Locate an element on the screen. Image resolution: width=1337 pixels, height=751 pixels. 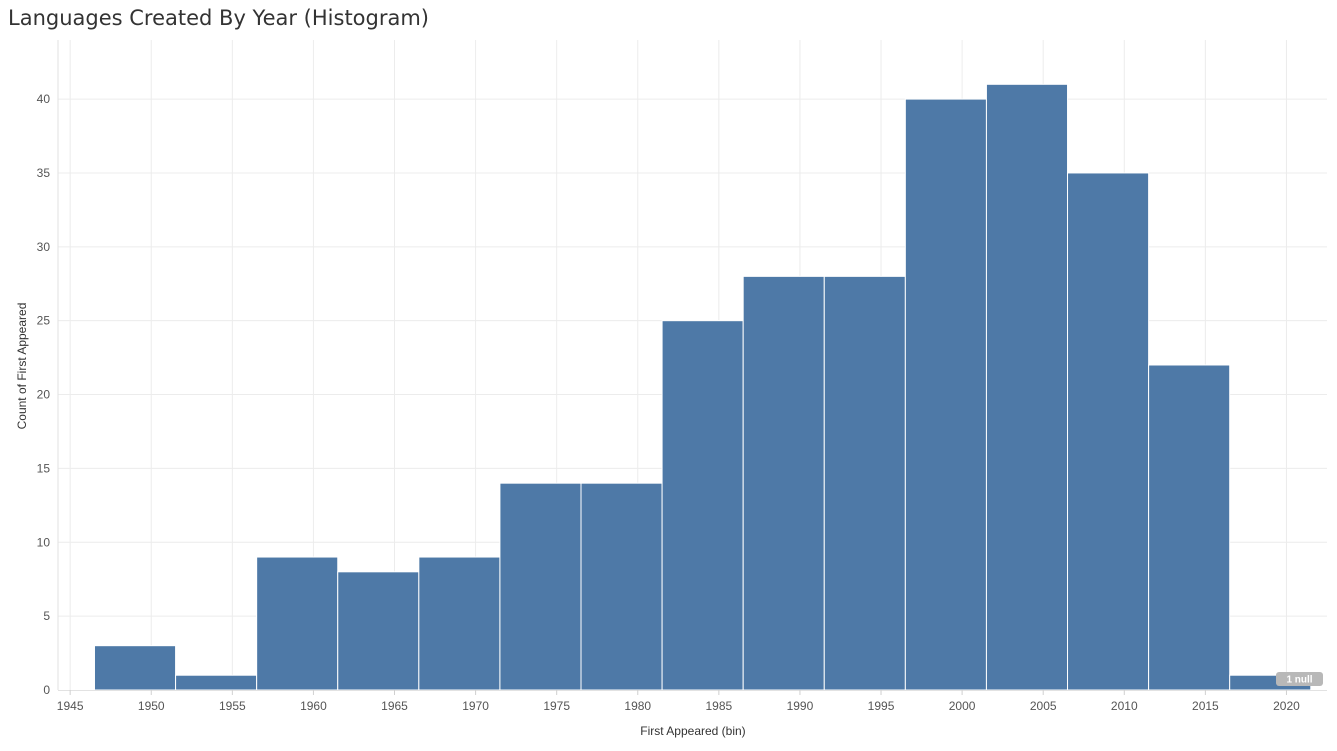
chart-title: Languages Created By Year (Histogram) is located at coordinates (219, 18).